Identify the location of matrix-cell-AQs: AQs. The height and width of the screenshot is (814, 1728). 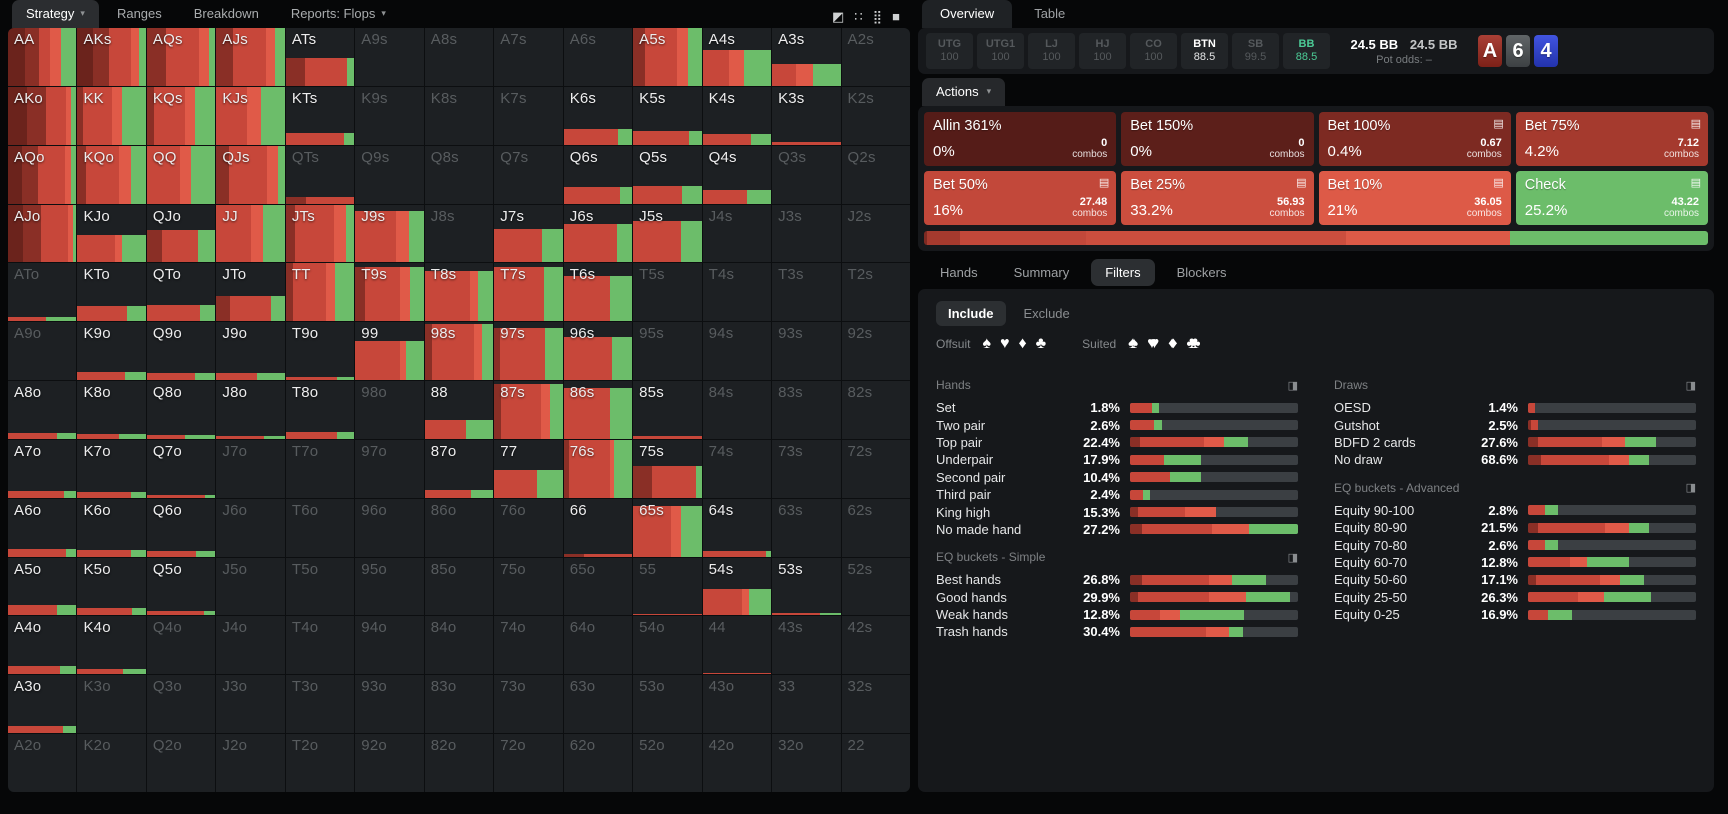
(181, 57).